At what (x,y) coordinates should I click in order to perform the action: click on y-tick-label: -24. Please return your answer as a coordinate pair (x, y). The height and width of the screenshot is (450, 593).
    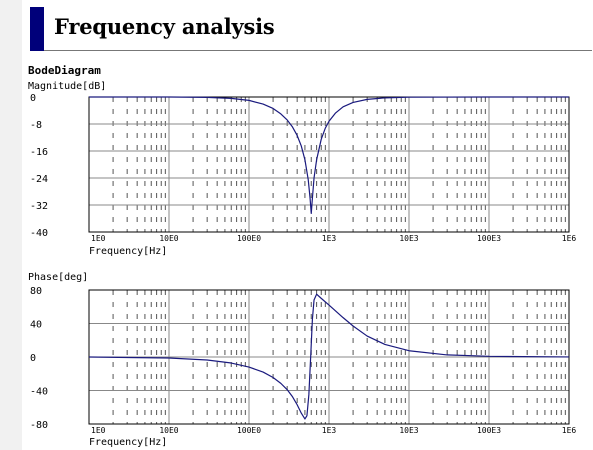
    Looking at the image, I should click on (39, 179).